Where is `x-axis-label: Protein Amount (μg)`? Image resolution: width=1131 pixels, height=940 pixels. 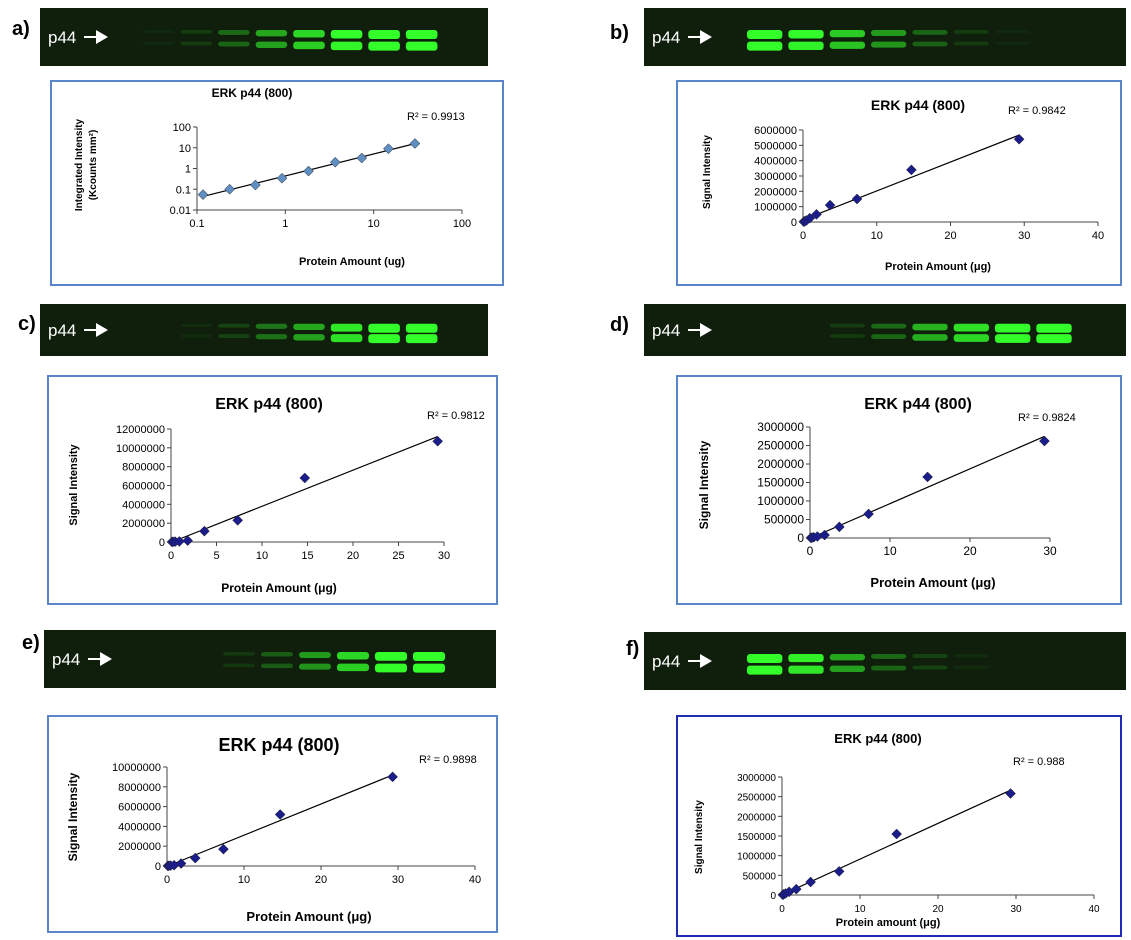
x-axis-label: Protein Amount (μg) is located at coordinates (932, 582).